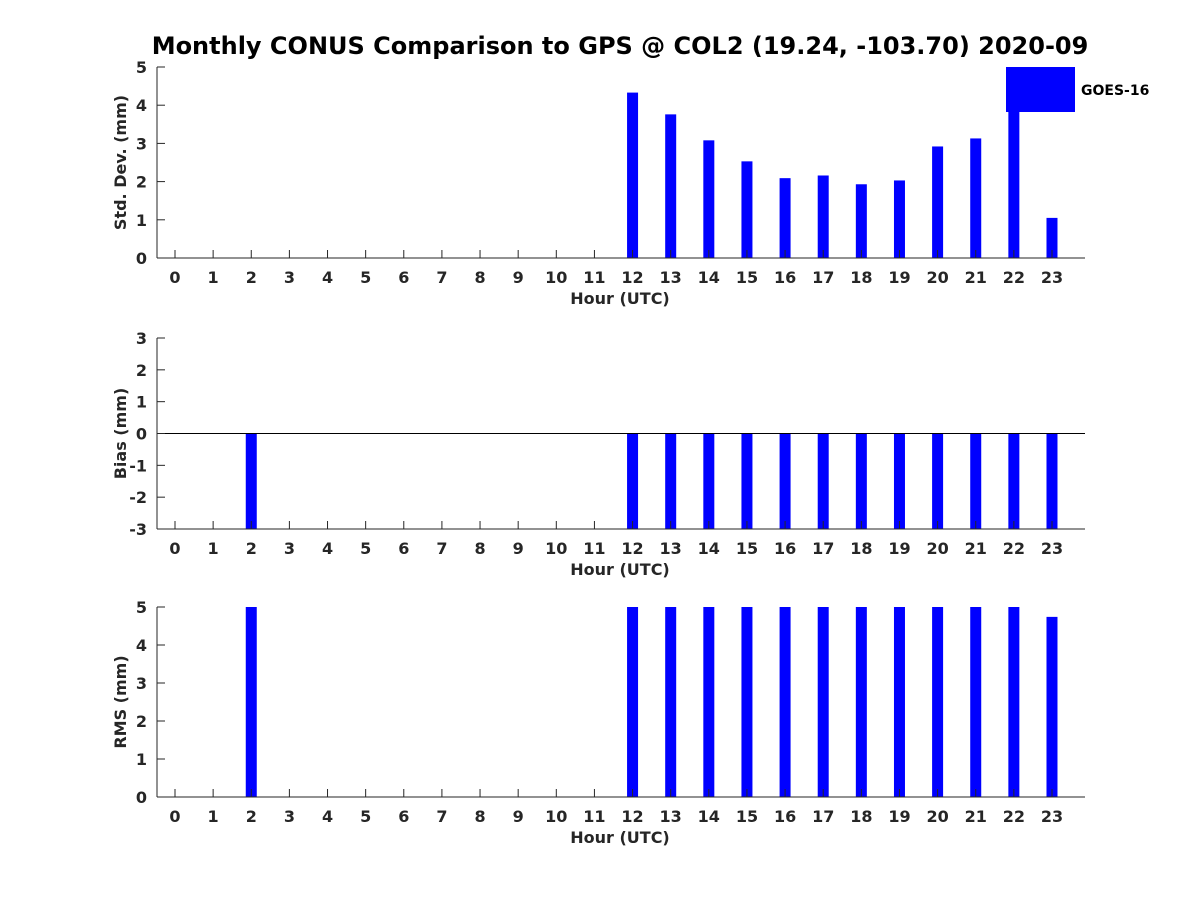 The image size is (1200, 900). I want to click on x-tick-label: 23, so click(1052, 548).